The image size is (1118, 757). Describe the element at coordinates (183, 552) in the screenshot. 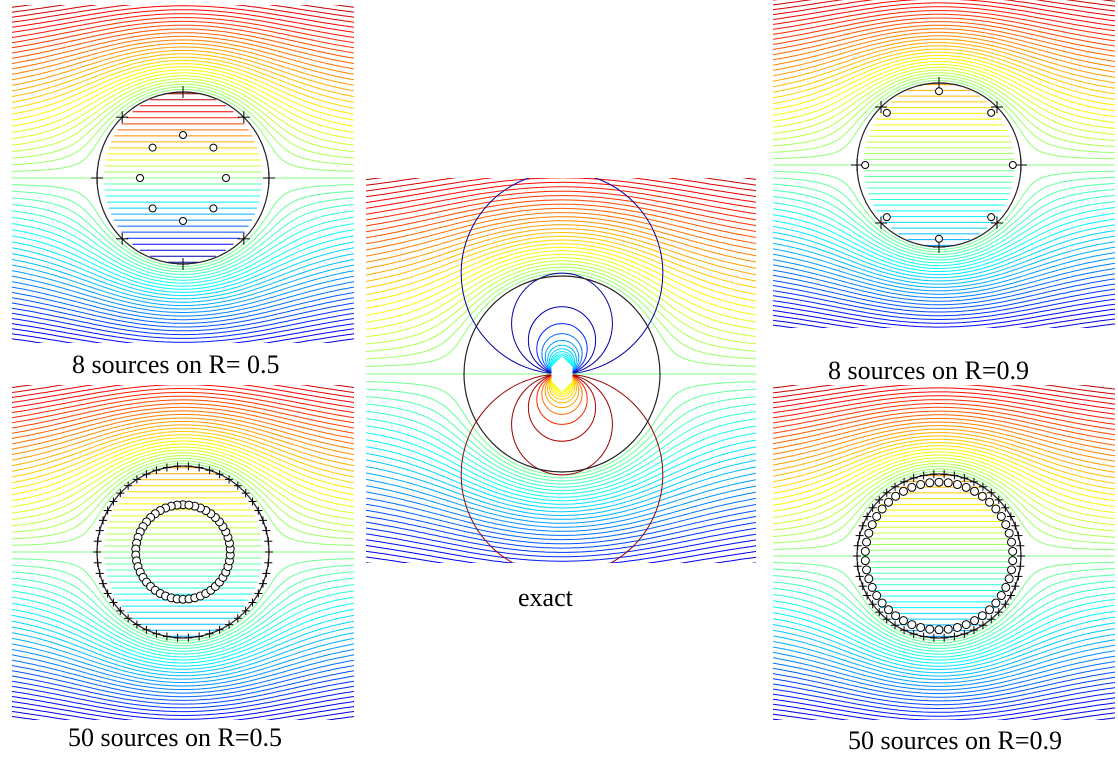

I see `interior-field` at that location.